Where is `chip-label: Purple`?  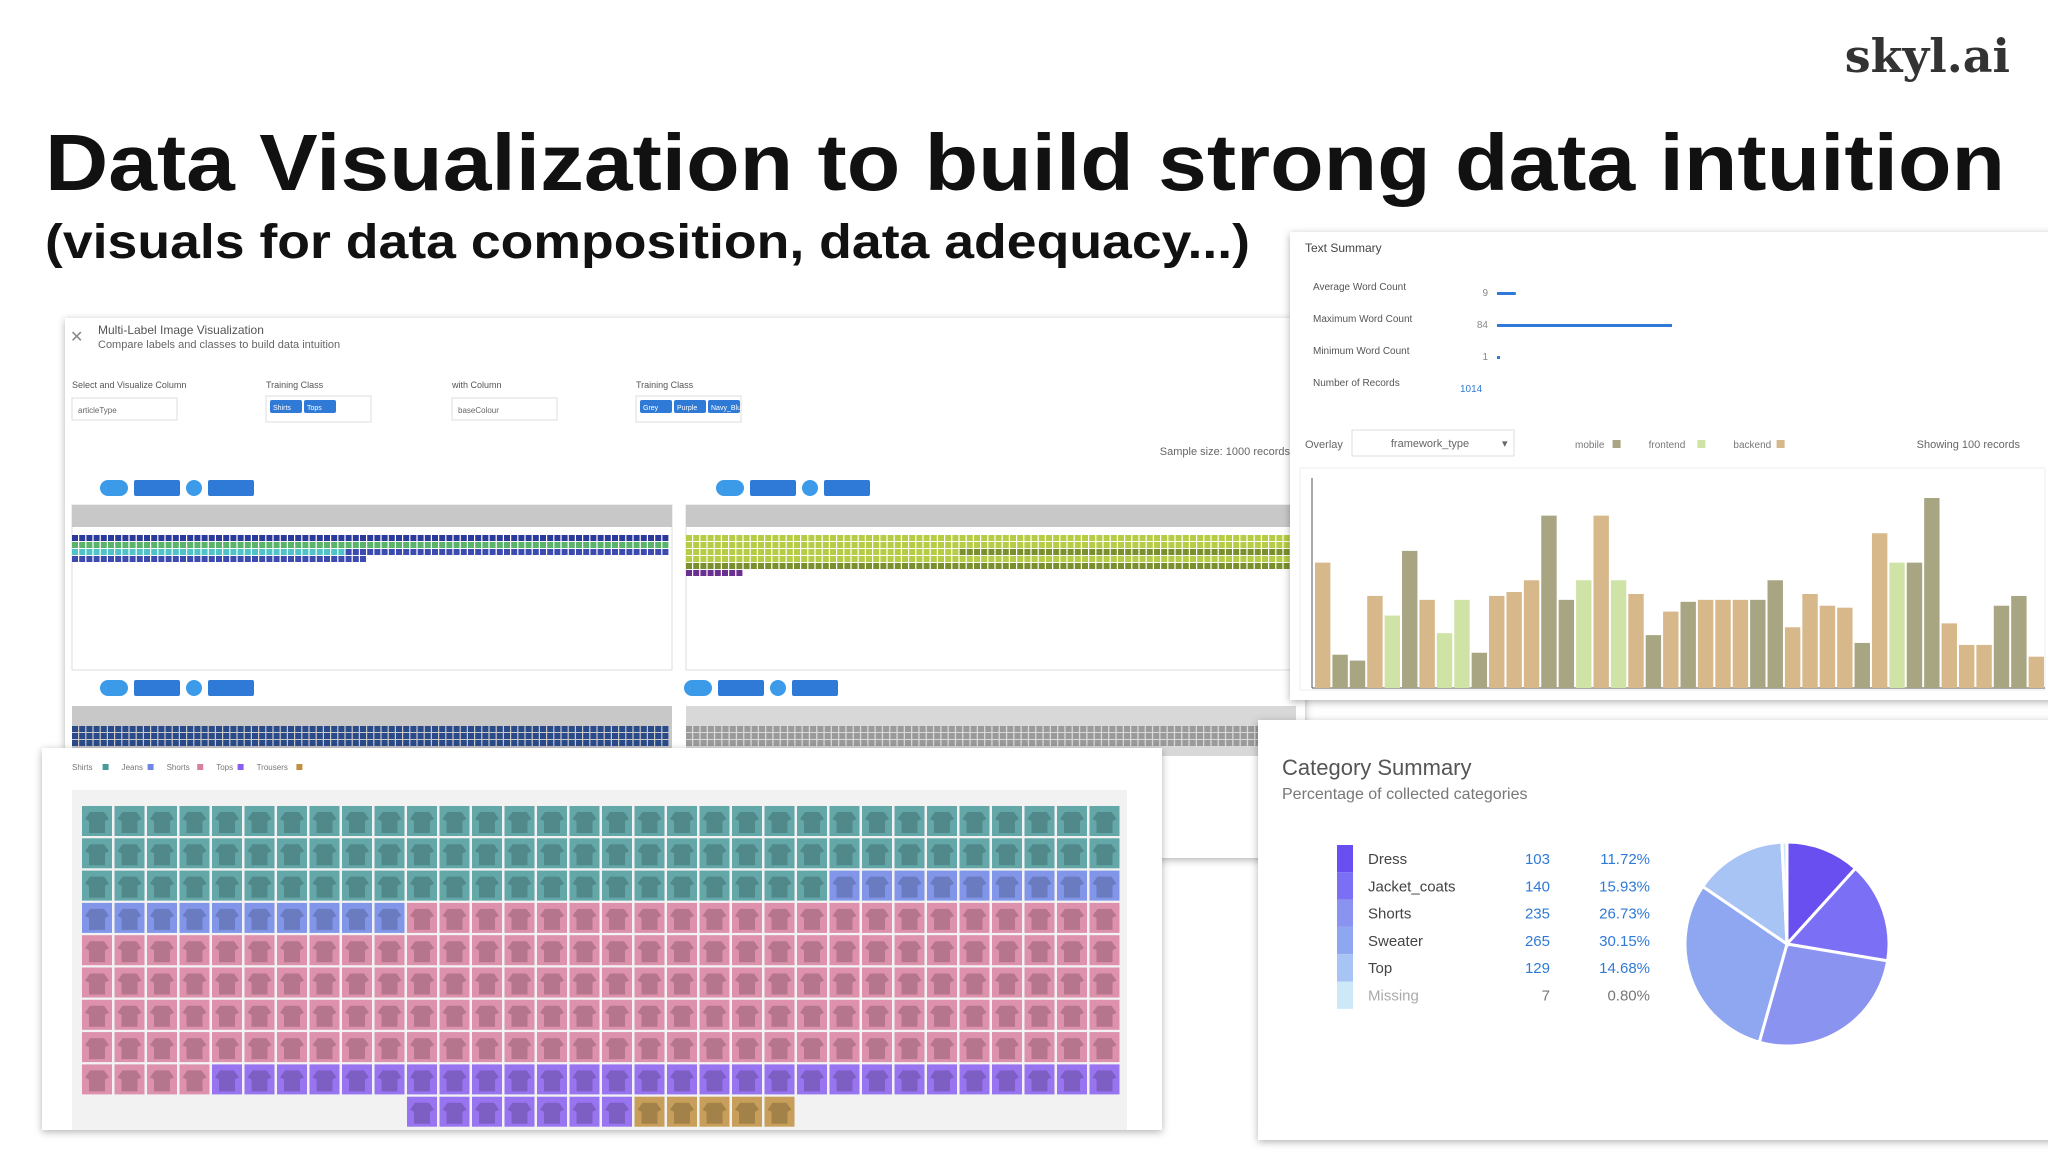 chip-label: Purple is located at coordinates (687, 408).